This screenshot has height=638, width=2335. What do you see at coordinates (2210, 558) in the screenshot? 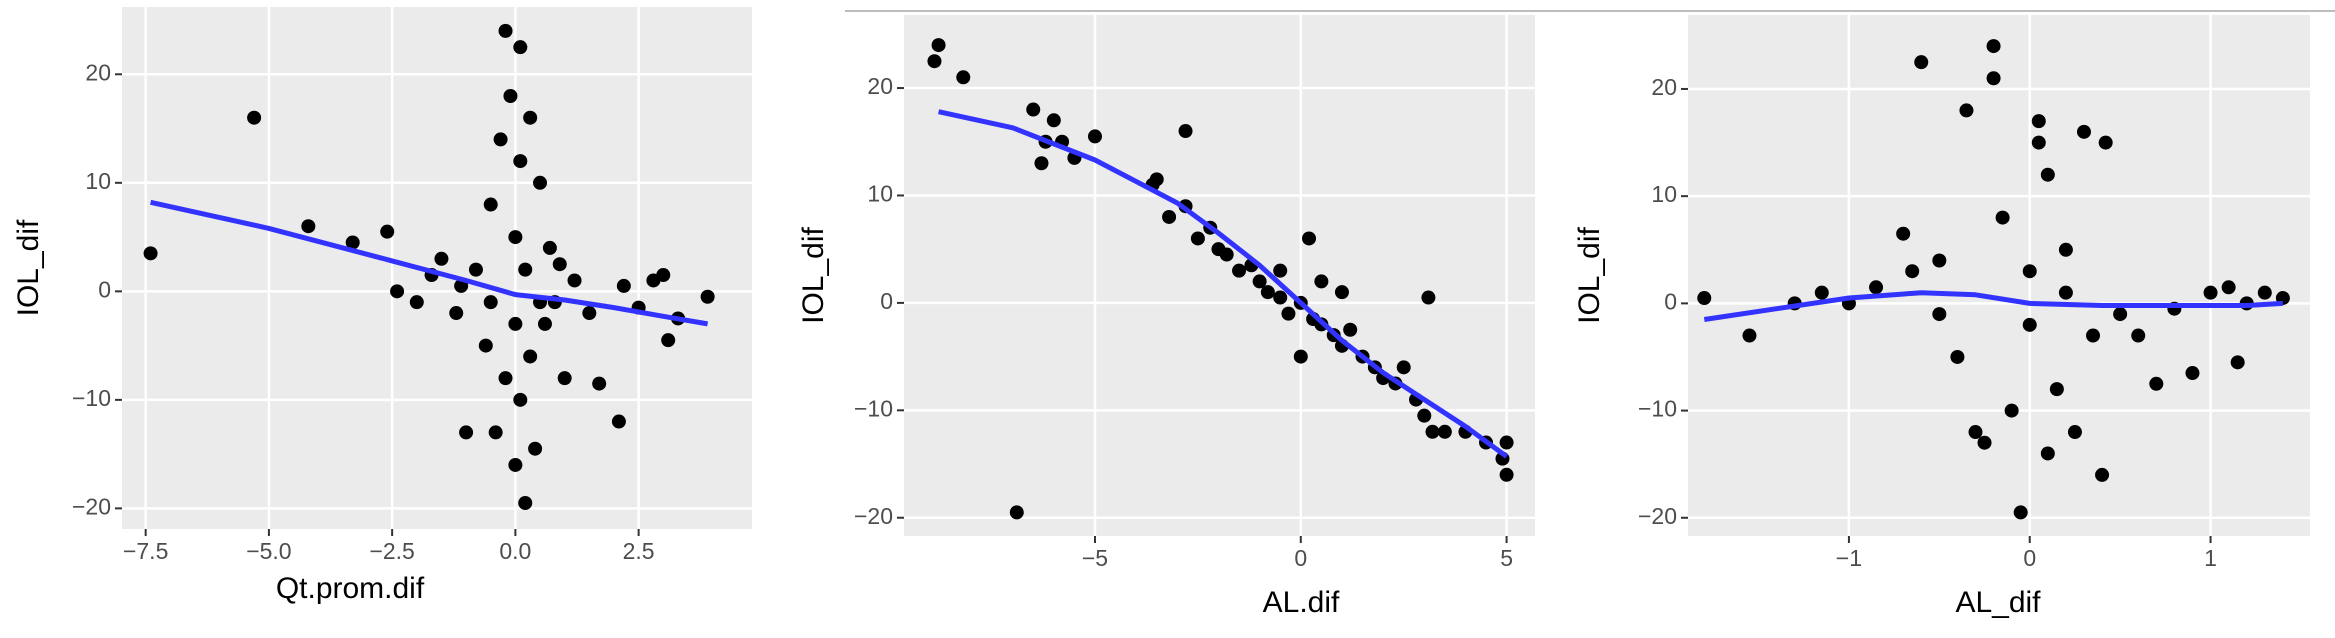
I see `x-tick-label: 1` at bounding box center [2210, 558].